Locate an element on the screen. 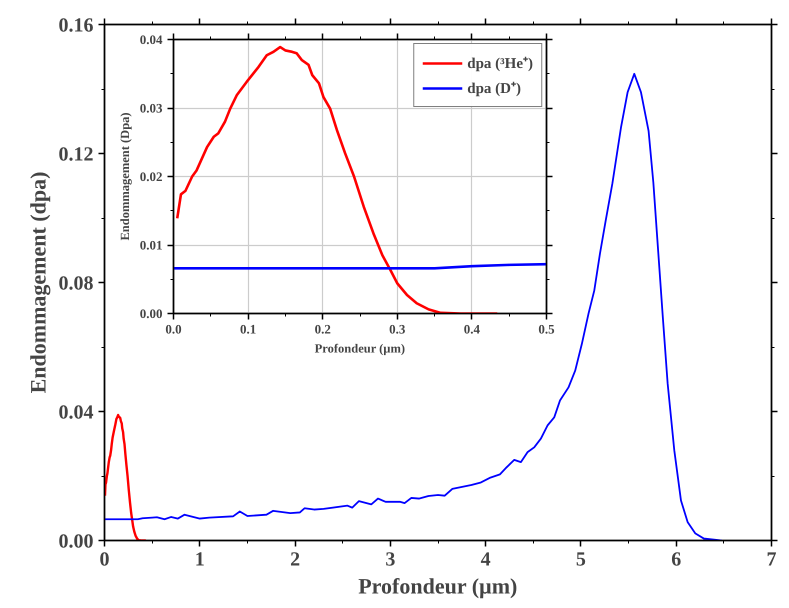 This screenshot has width=789, height=608. x-tick-label: 0.0 is located at coordinates (173, 329).